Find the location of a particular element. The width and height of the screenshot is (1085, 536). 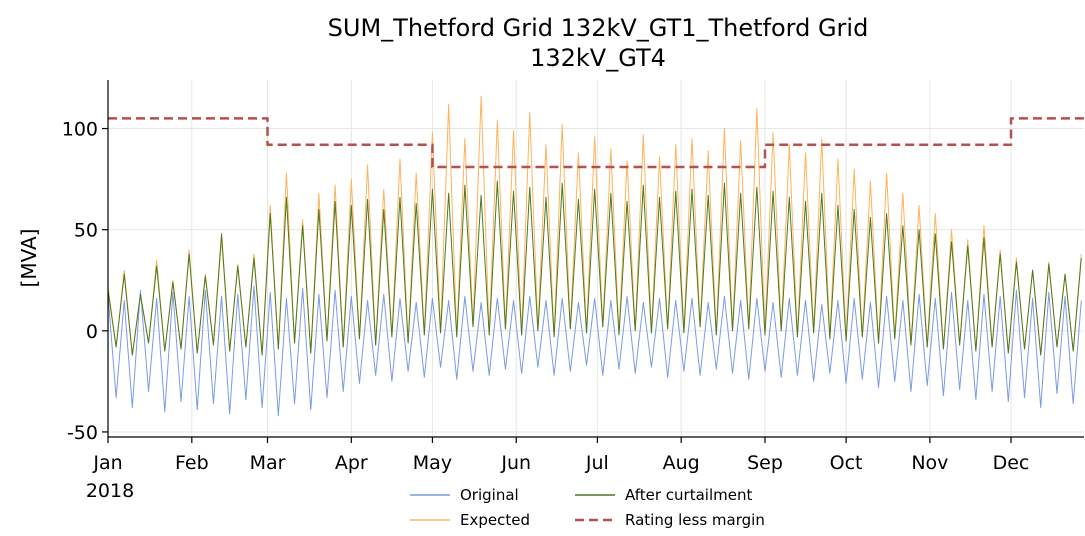

x-tick-label: Mar is located at coordinates (268, 463).